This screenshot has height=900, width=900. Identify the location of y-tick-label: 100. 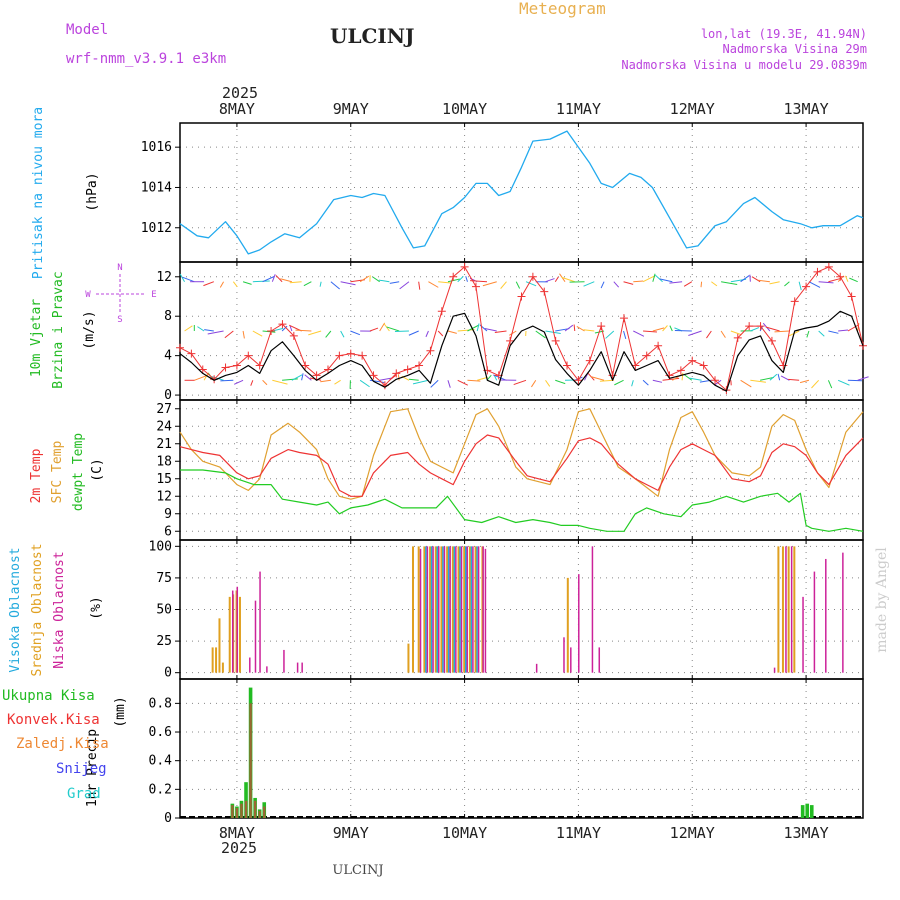
(160, 546).